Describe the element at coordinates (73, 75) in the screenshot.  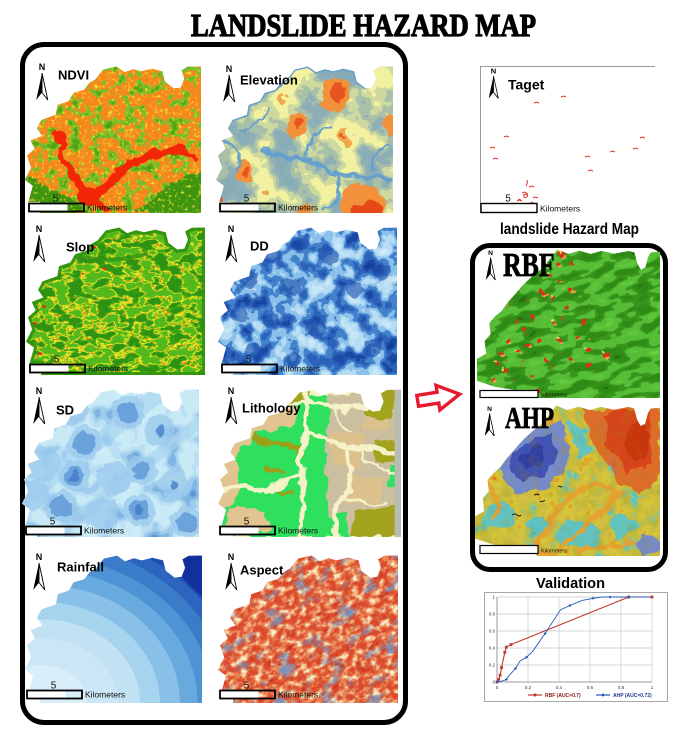
I see `svg-text: NDVI` at that location.